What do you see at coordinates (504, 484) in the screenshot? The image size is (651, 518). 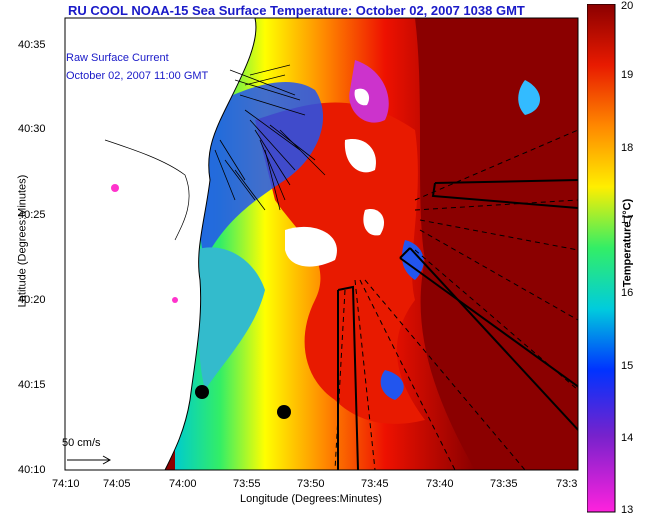 I see `xtick: 73:35` at bounding box center [504, 484].